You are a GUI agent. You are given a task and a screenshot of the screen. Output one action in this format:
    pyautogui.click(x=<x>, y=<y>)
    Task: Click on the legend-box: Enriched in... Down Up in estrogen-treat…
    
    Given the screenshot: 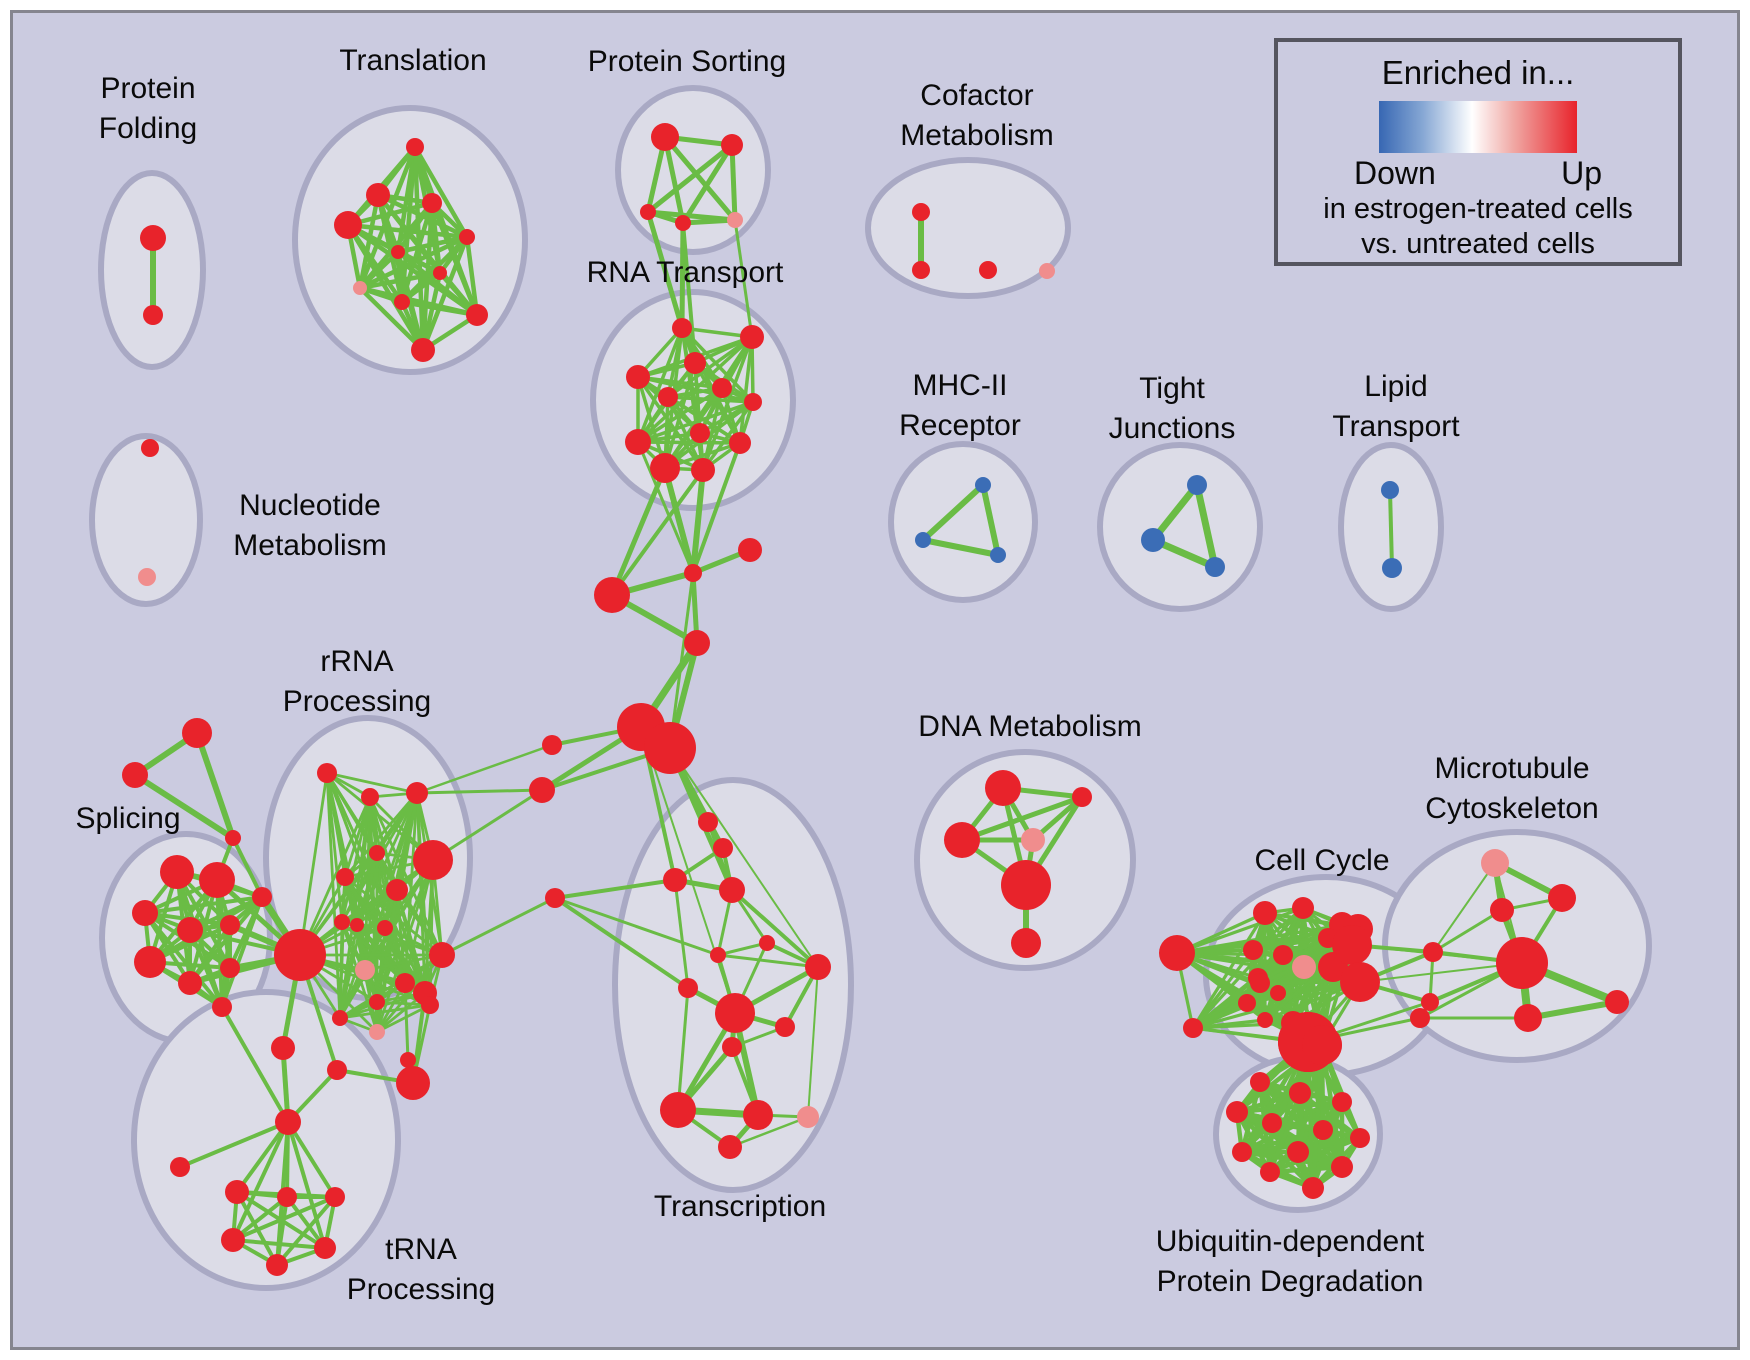 What is the action you would take?
    pyautogui.click(x=1478, y=152)
    